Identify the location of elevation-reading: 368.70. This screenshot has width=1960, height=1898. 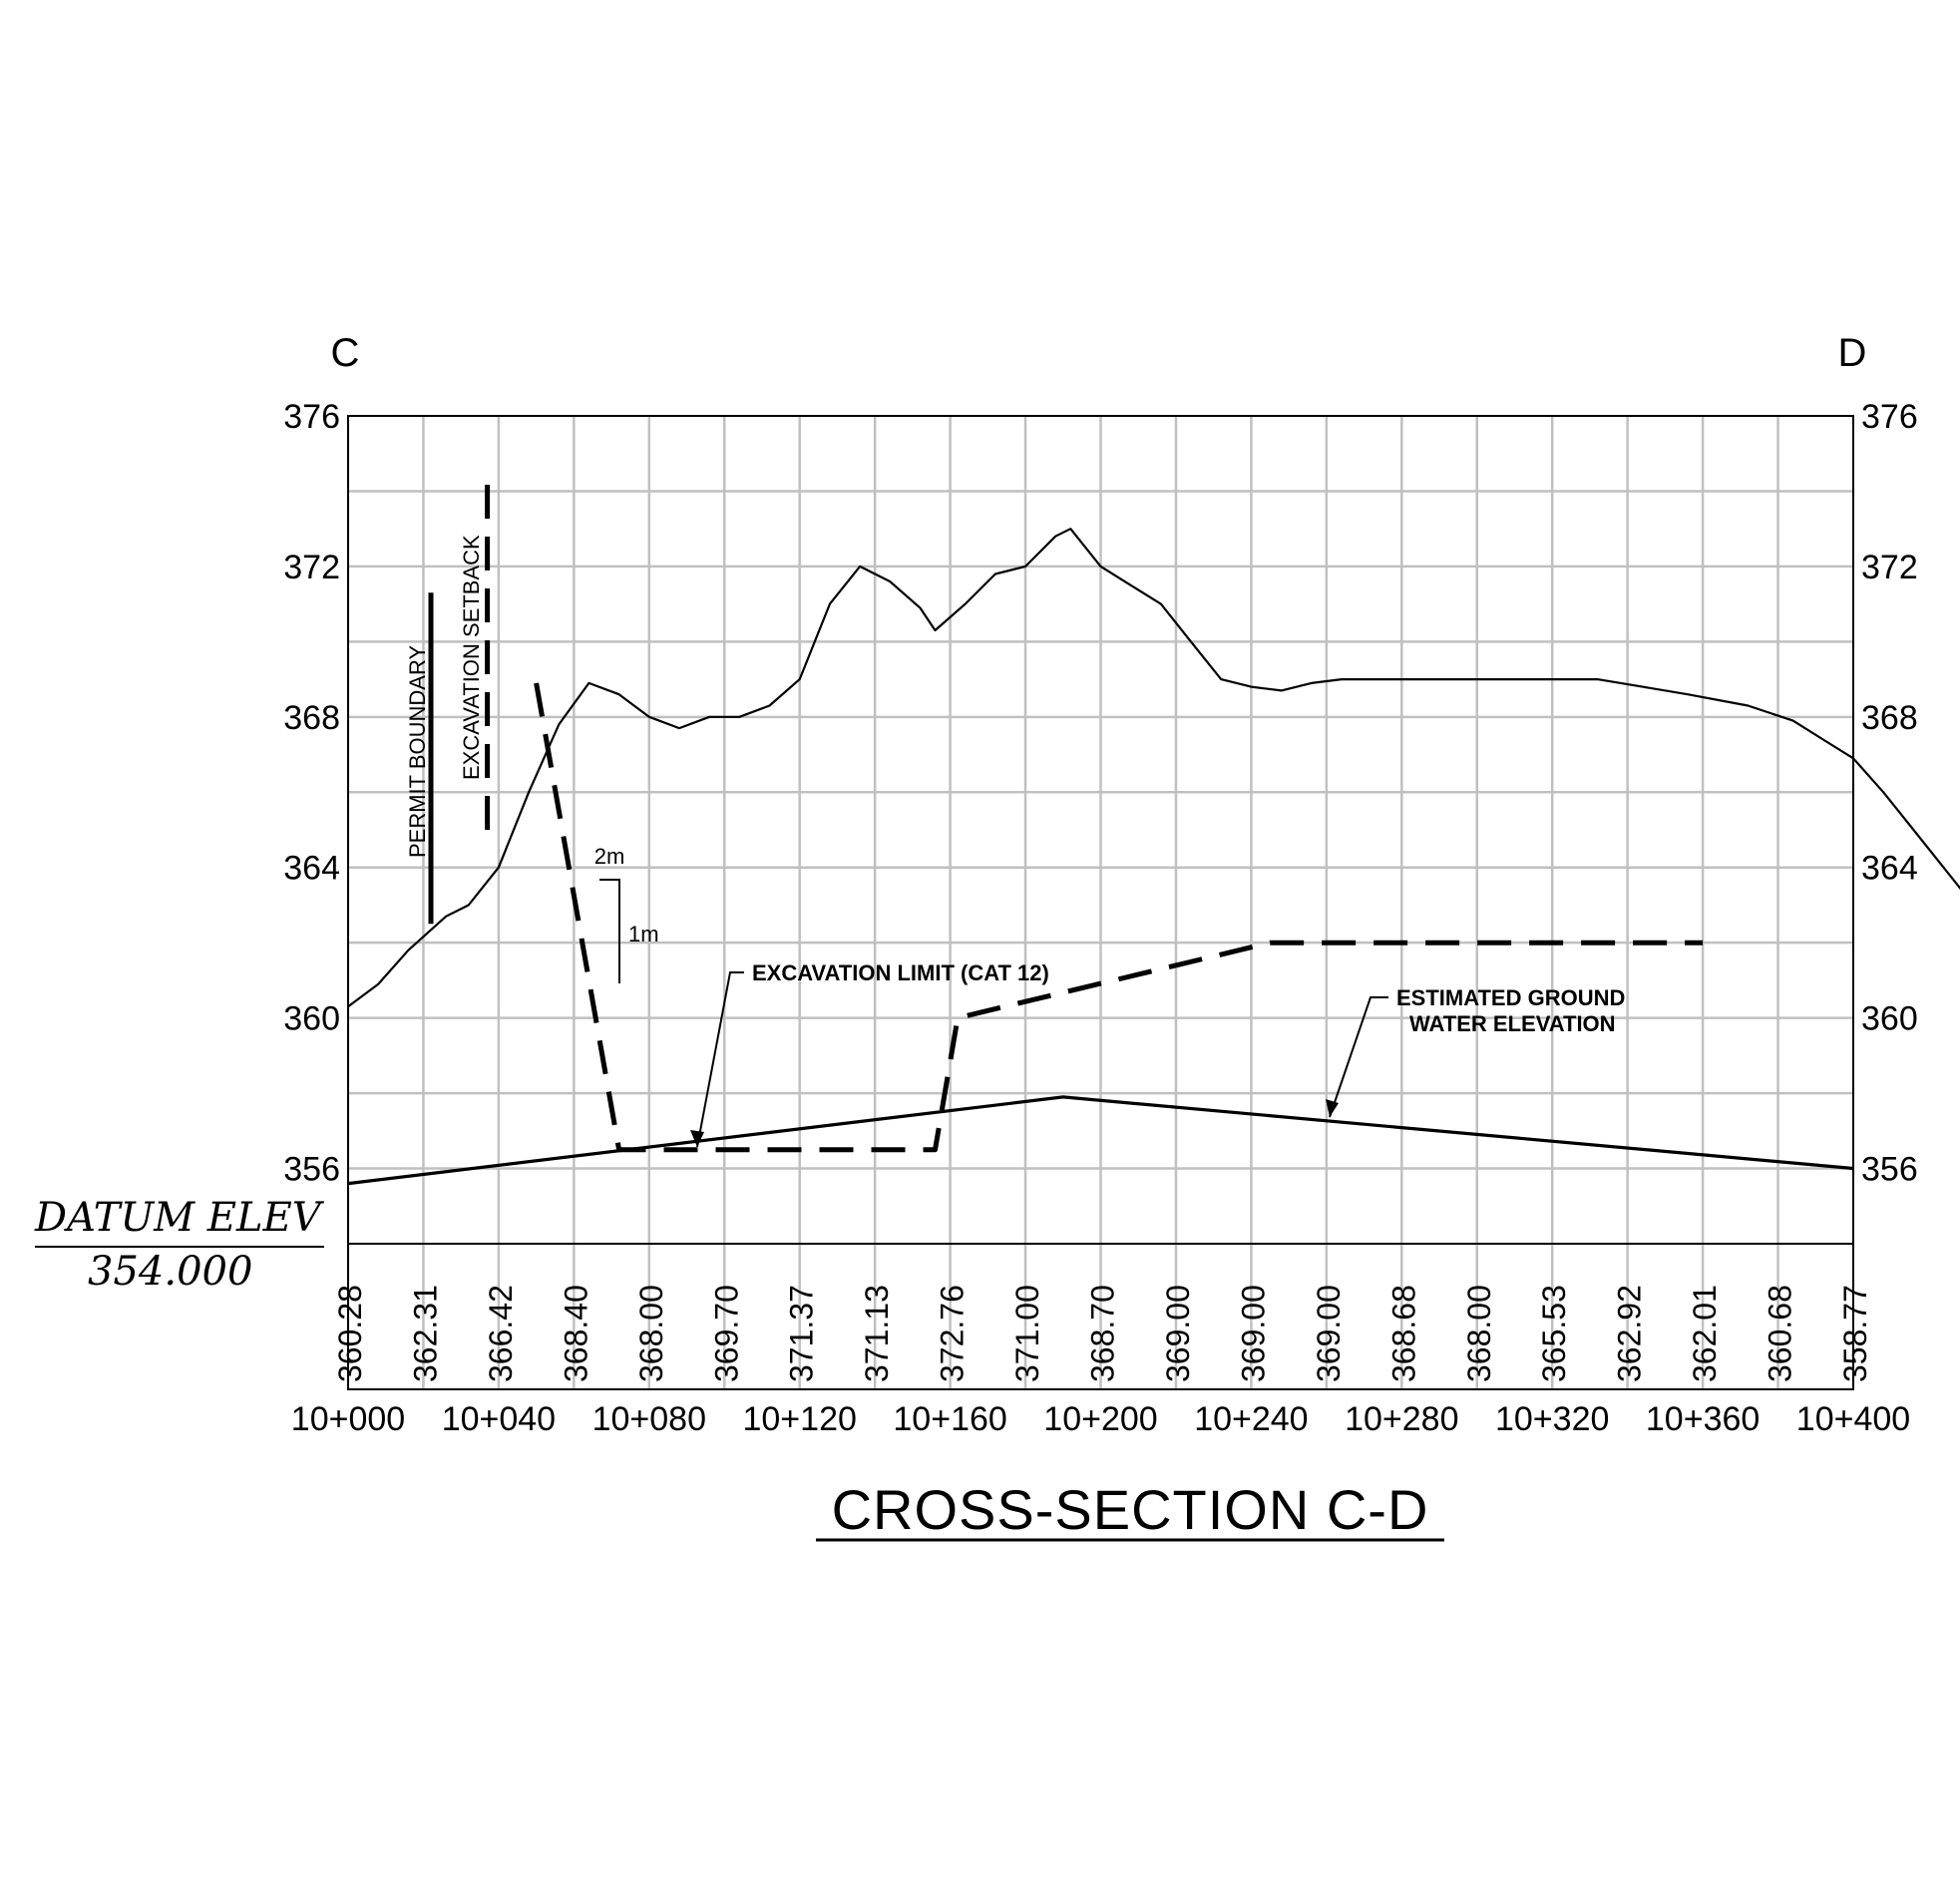
(1103, 1333).